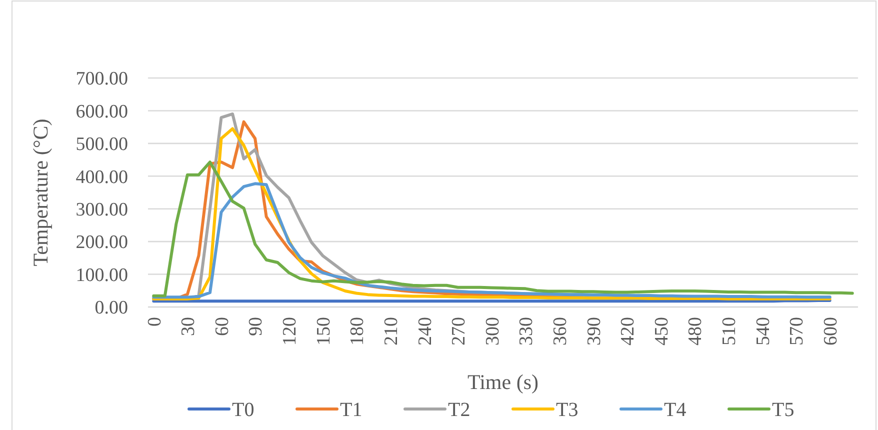  I want to click on x-tick-label: 600, so click(831, 331).